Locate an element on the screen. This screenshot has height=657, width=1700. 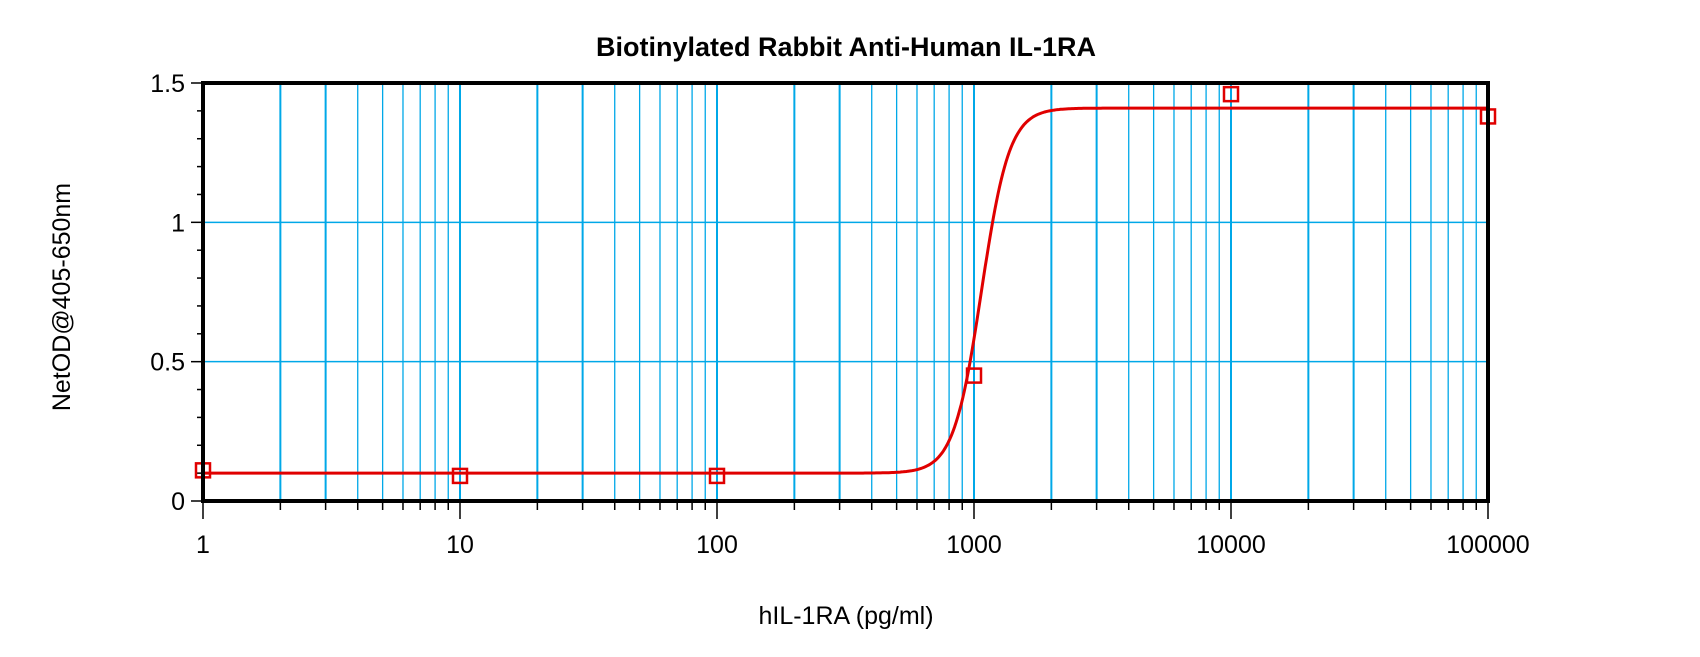
y-axis-label: NetOD@405-650nm is located at coordinates (62, 297).